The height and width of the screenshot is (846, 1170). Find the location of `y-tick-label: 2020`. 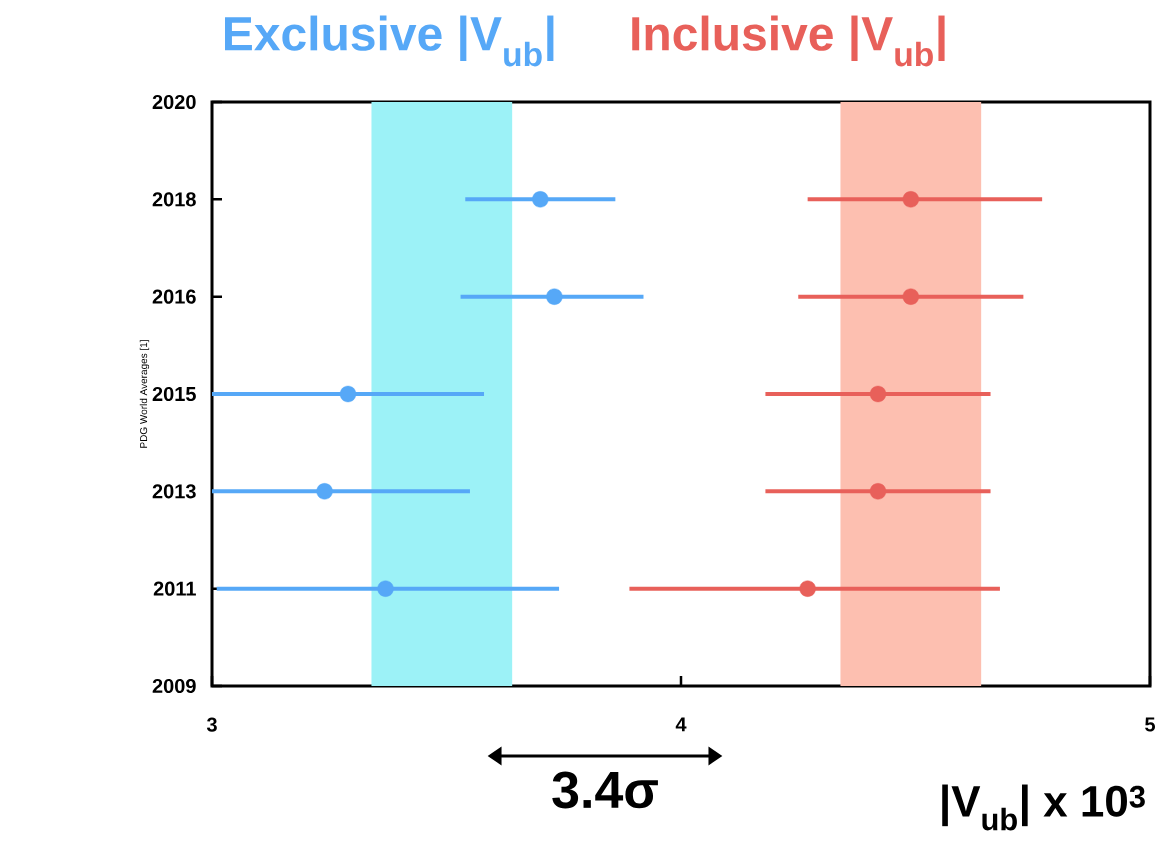

y-tick-label: 2020 is located at coordinates (174, 102).